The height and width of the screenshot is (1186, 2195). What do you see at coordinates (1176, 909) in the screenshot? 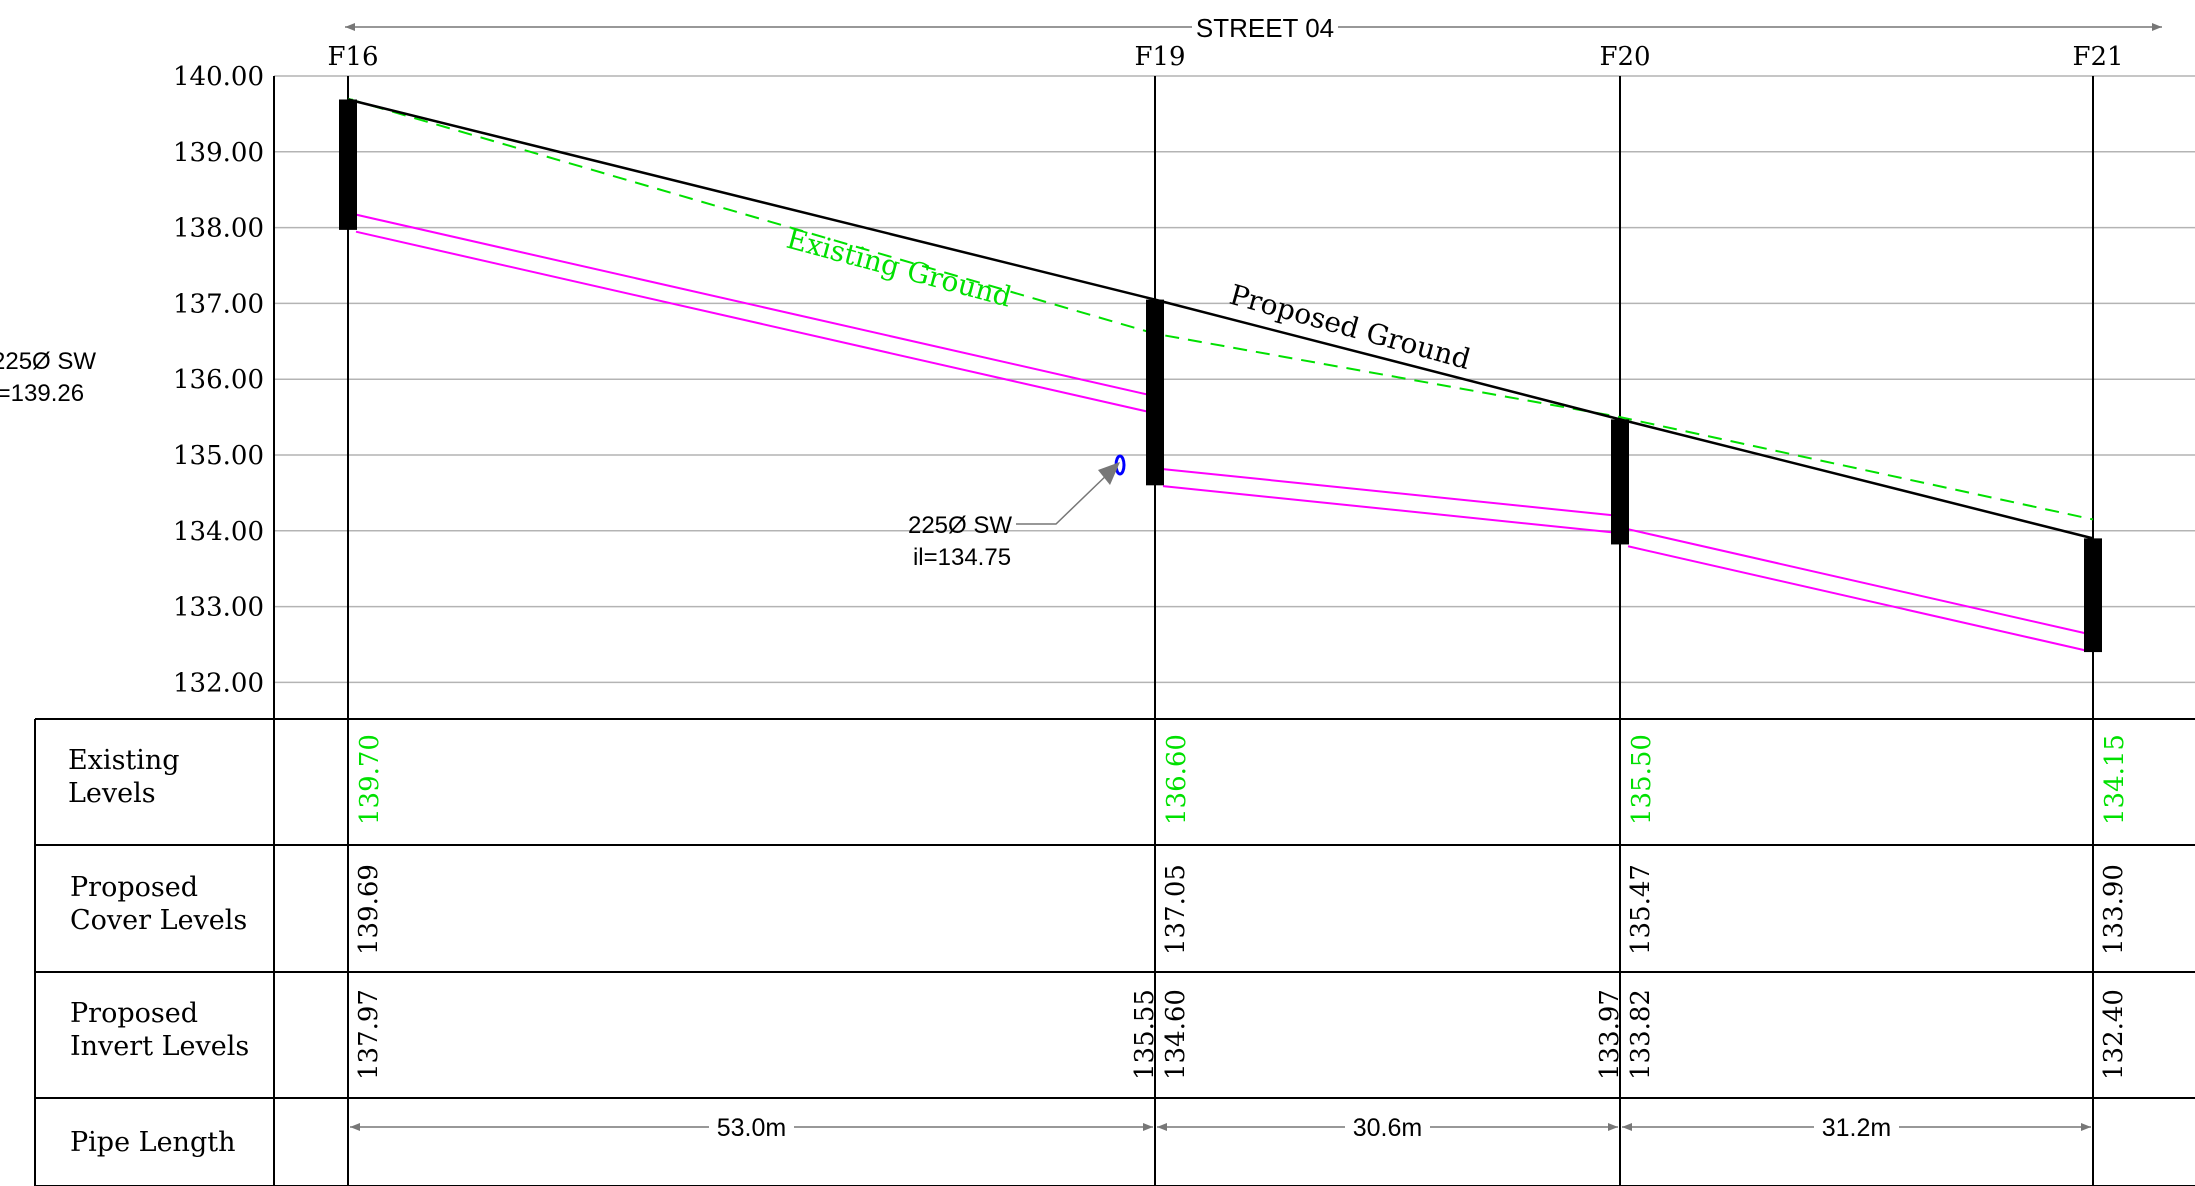
I see `cover-level-value: 137.05` at bounding box center [1176, 909].